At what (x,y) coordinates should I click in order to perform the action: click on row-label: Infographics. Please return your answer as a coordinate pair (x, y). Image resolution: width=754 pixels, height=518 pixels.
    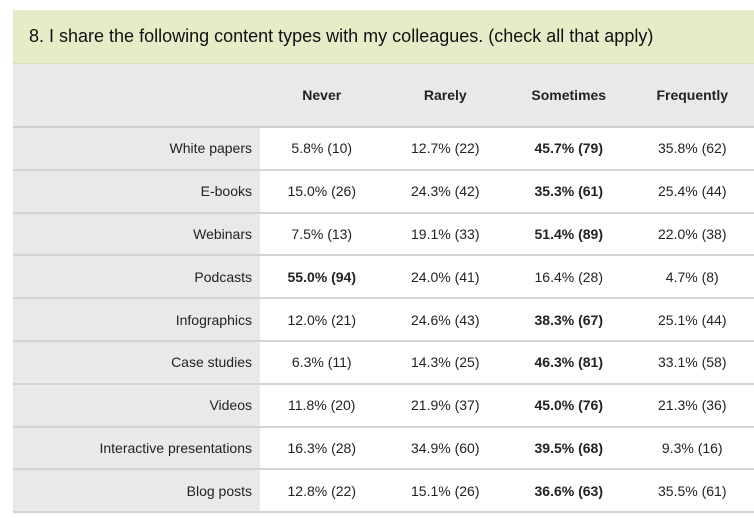
    Looking at the image, I should click on (136, 320).